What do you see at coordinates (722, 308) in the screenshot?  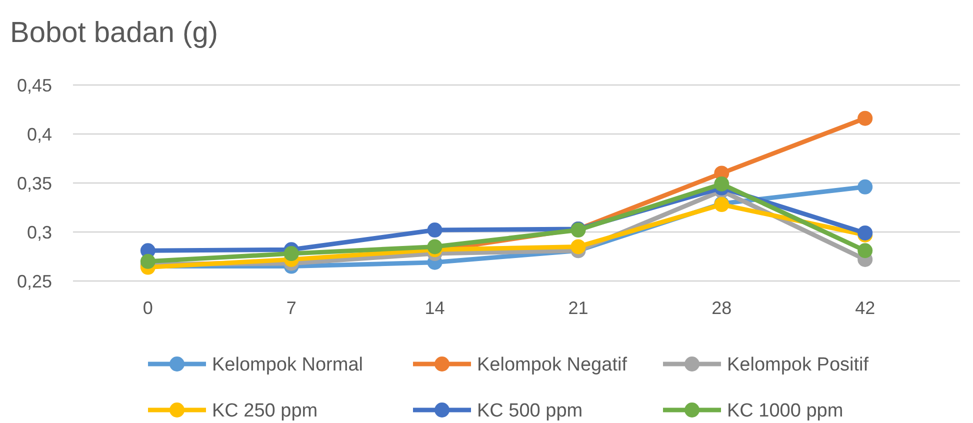 I see `x-tick-label: 28` at bounding box center [722, 308].